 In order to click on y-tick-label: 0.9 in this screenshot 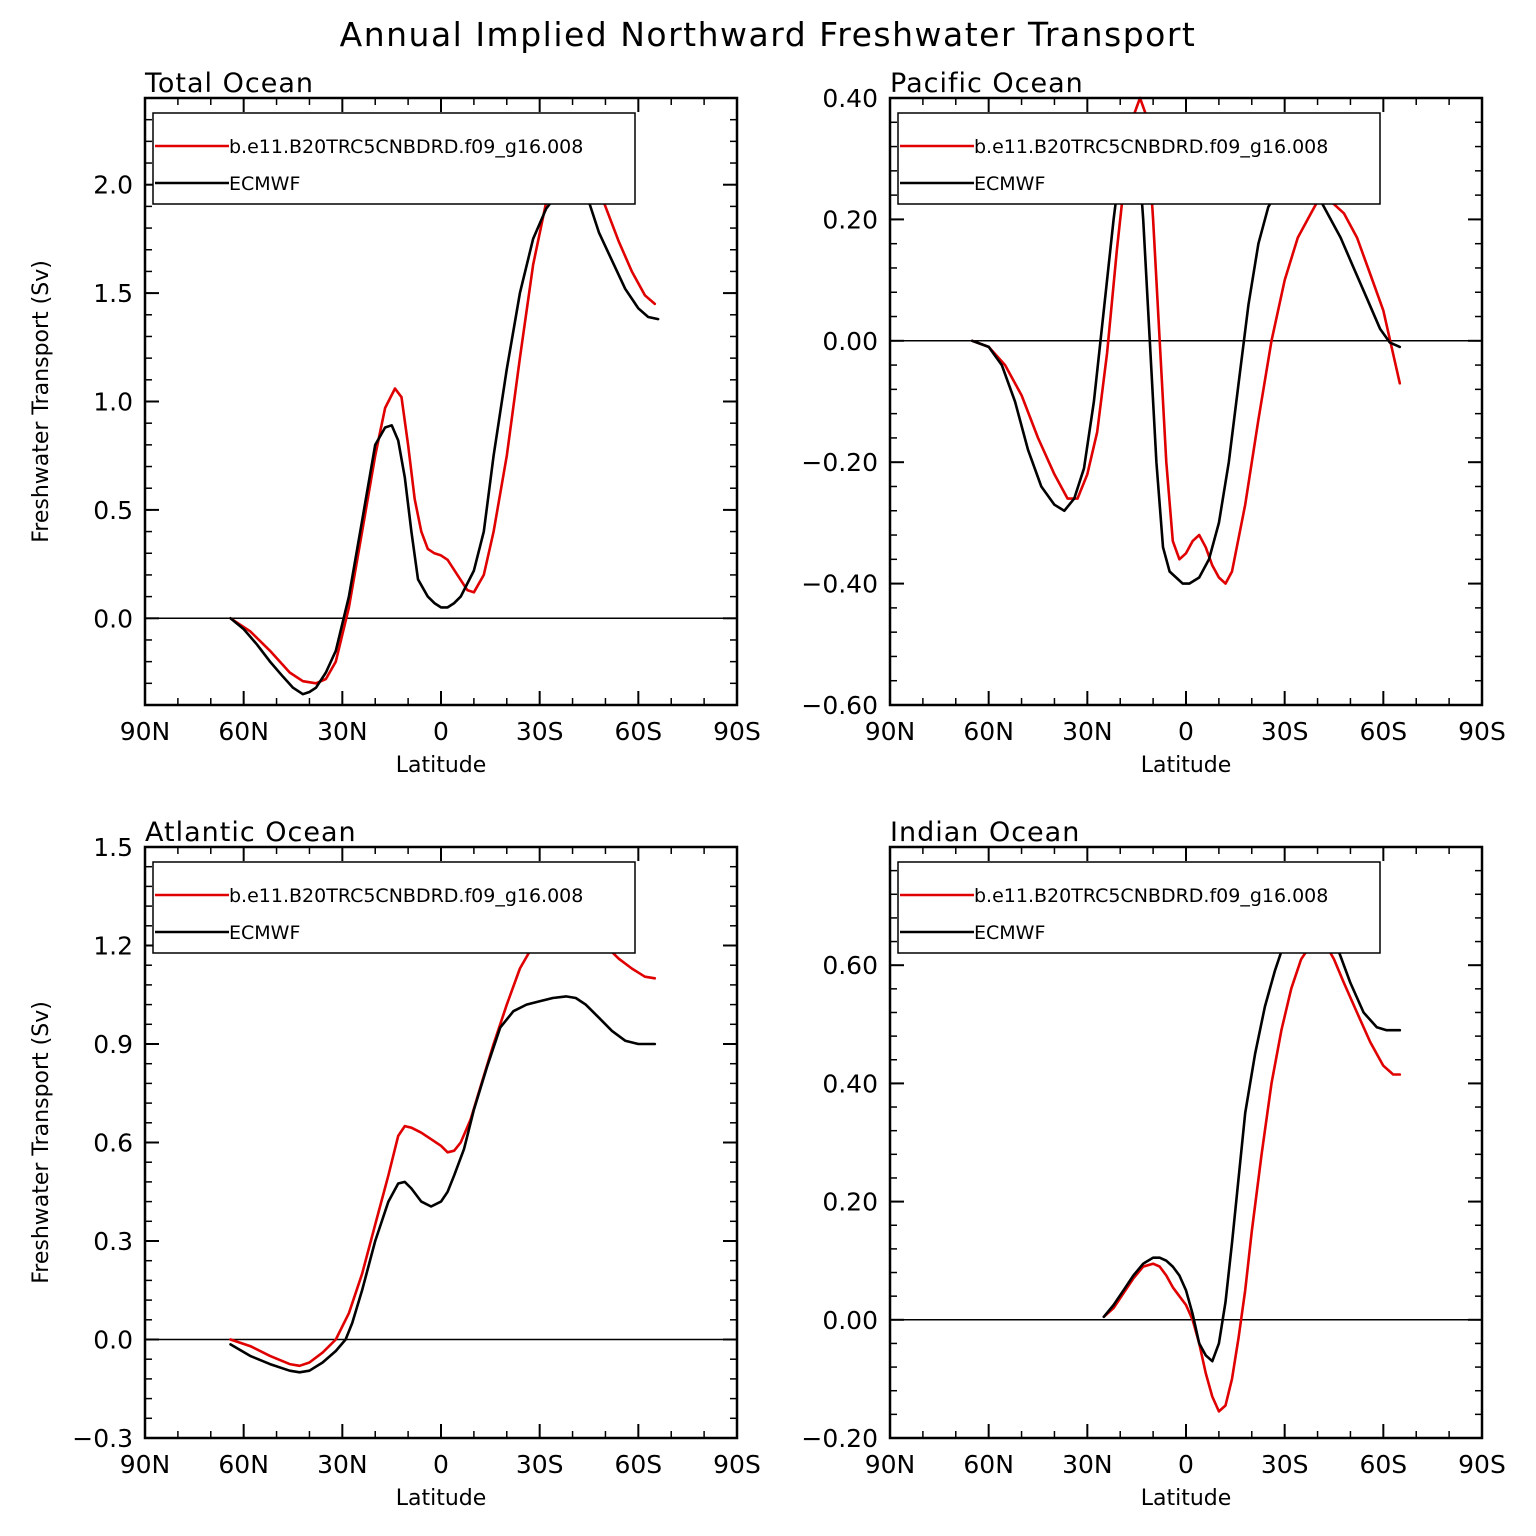, I will do `click(113, 1044)`.